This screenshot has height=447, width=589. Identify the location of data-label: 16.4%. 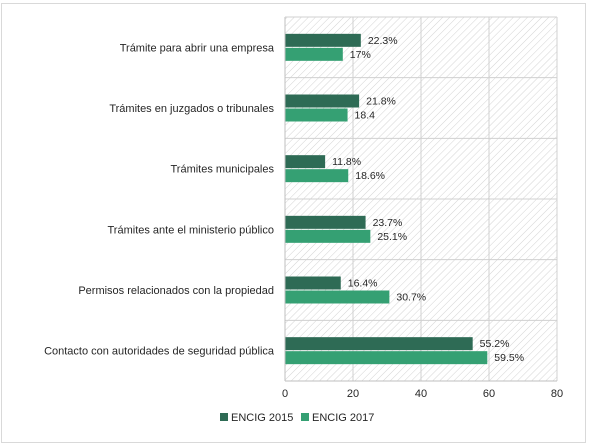
(363, 284).